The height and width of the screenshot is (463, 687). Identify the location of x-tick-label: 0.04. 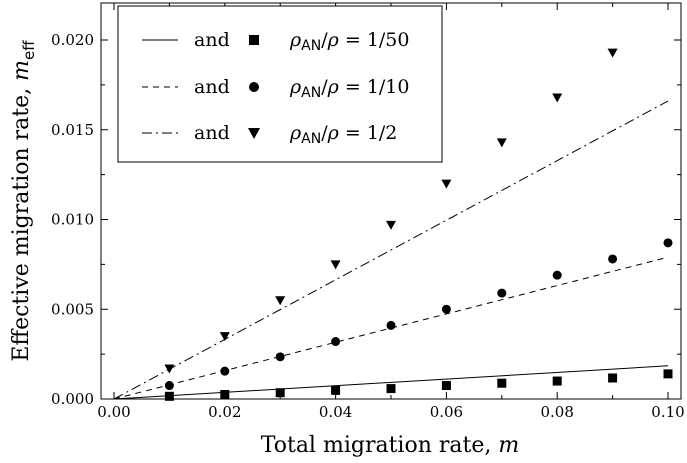
(335, 412).